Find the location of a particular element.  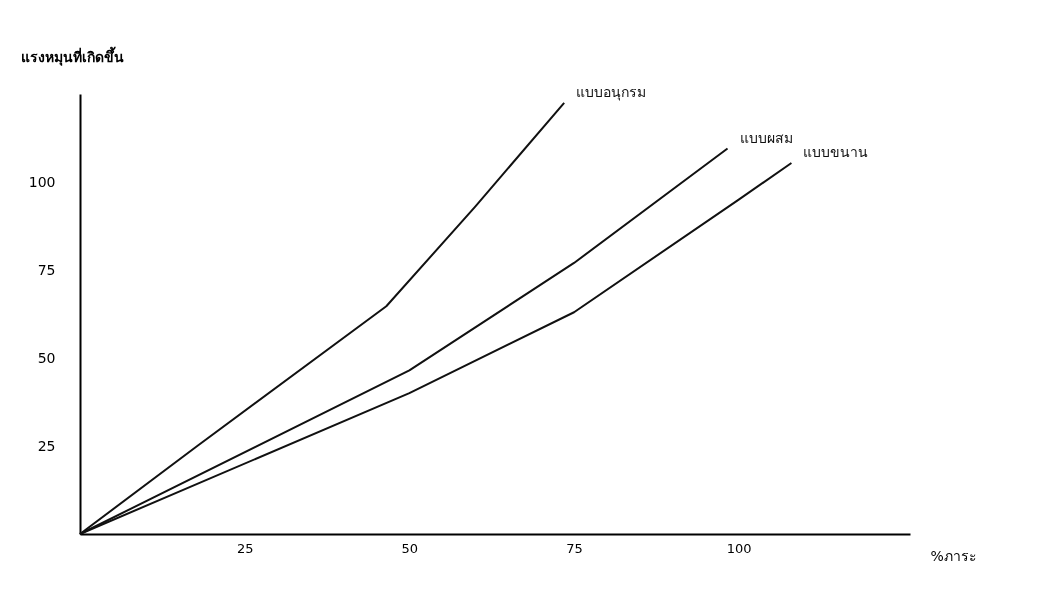

x-tick-label: 100 is located at coordinates (739, 548).